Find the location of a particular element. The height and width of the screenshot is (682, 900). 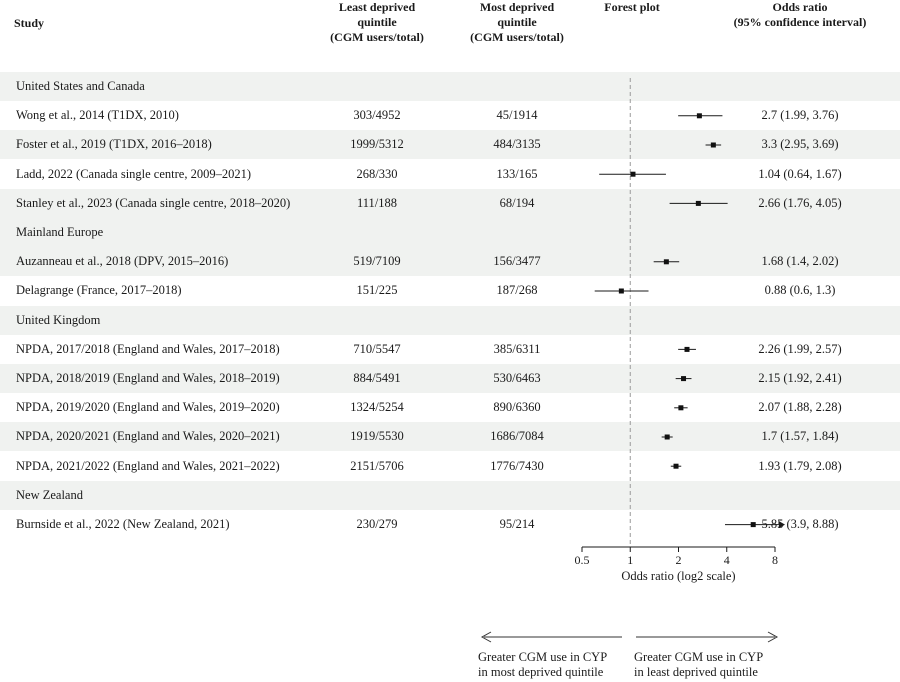

odds-ratio-ci: 1.68 (1.4, 2.02) is located at coordinates (800, 261).